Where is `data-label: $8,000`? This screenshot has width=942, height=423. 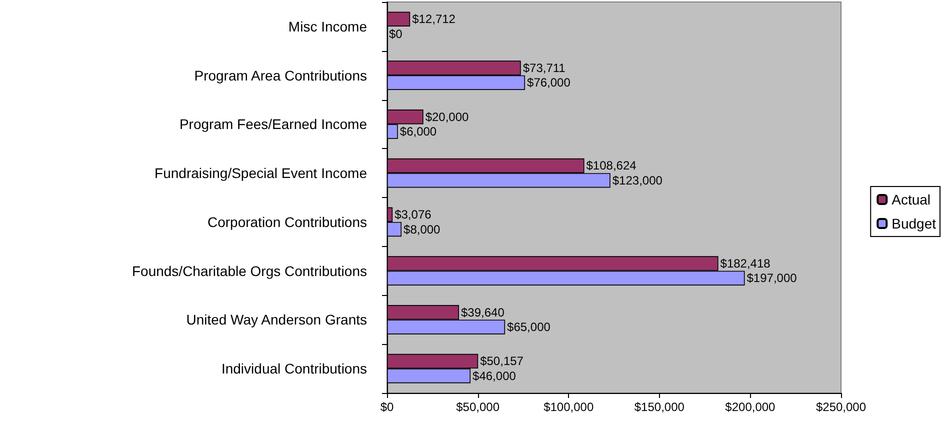 data-label: $8,000 is located at coordinates (422, 229).